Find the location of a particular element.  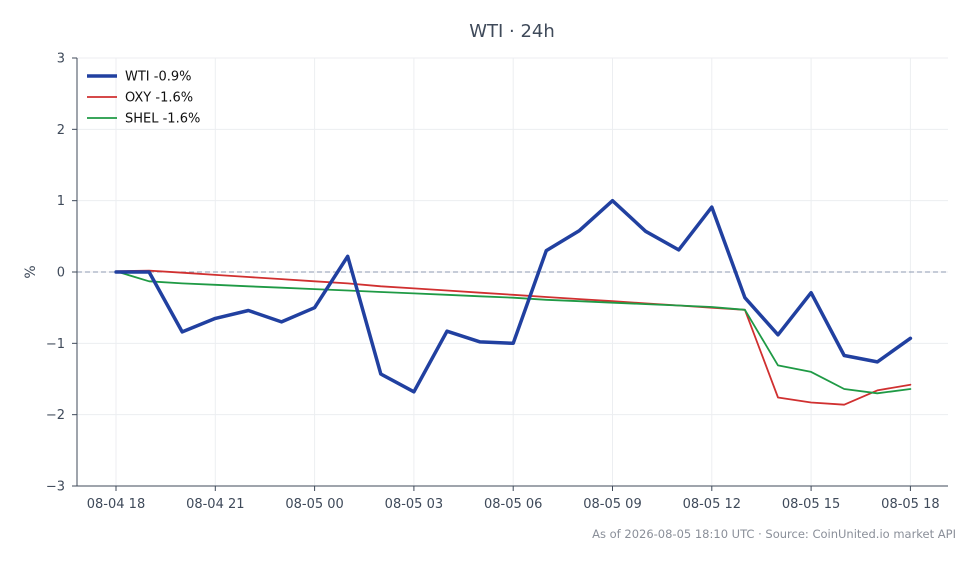

legend-label: WTI -0.9% is located at coordinates (158, 77).